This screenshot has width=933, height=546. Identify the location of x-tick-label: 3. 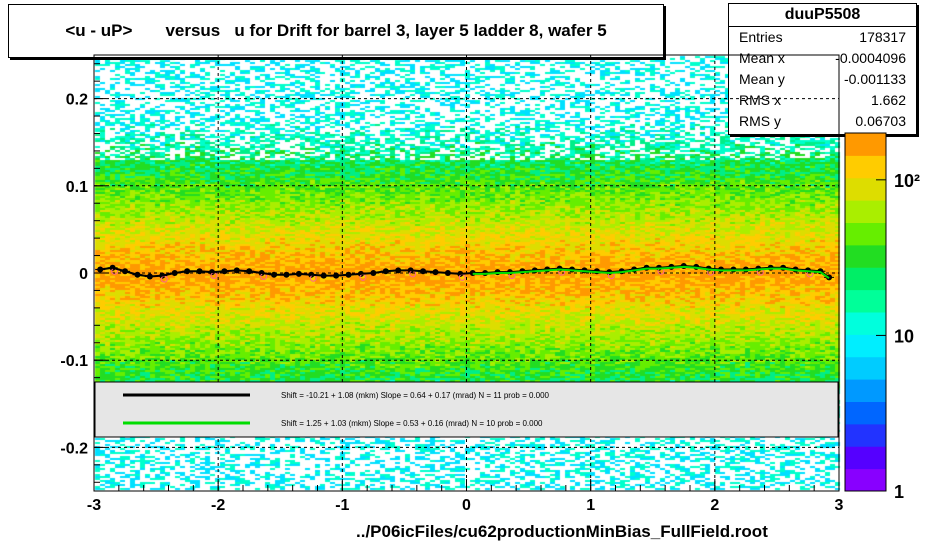
(839, 505).